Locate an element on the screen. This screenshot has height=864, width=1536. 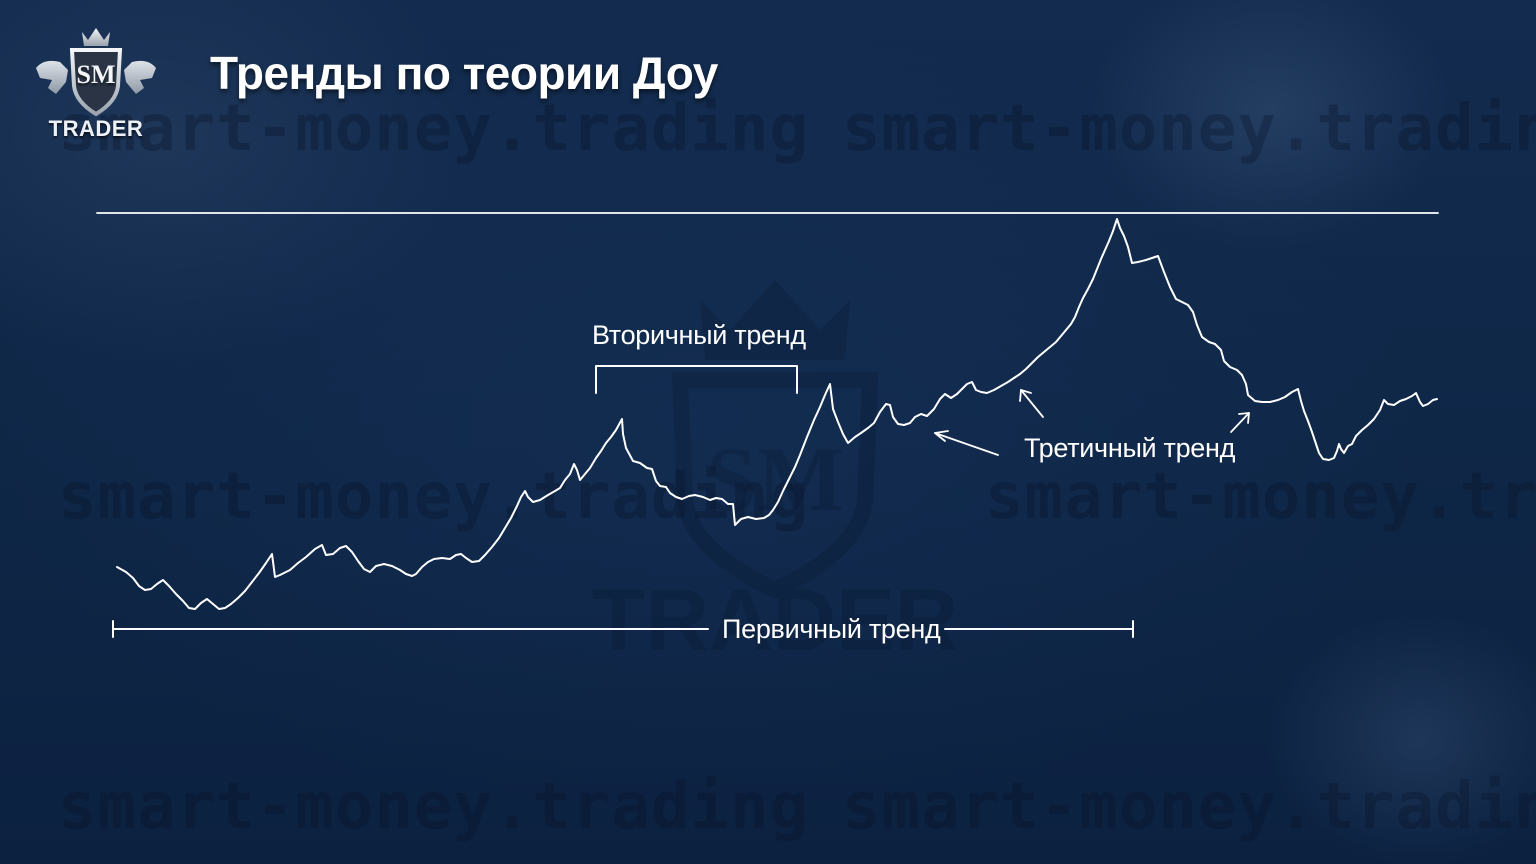
svg-text: SM is located at coordinates (775, 479).